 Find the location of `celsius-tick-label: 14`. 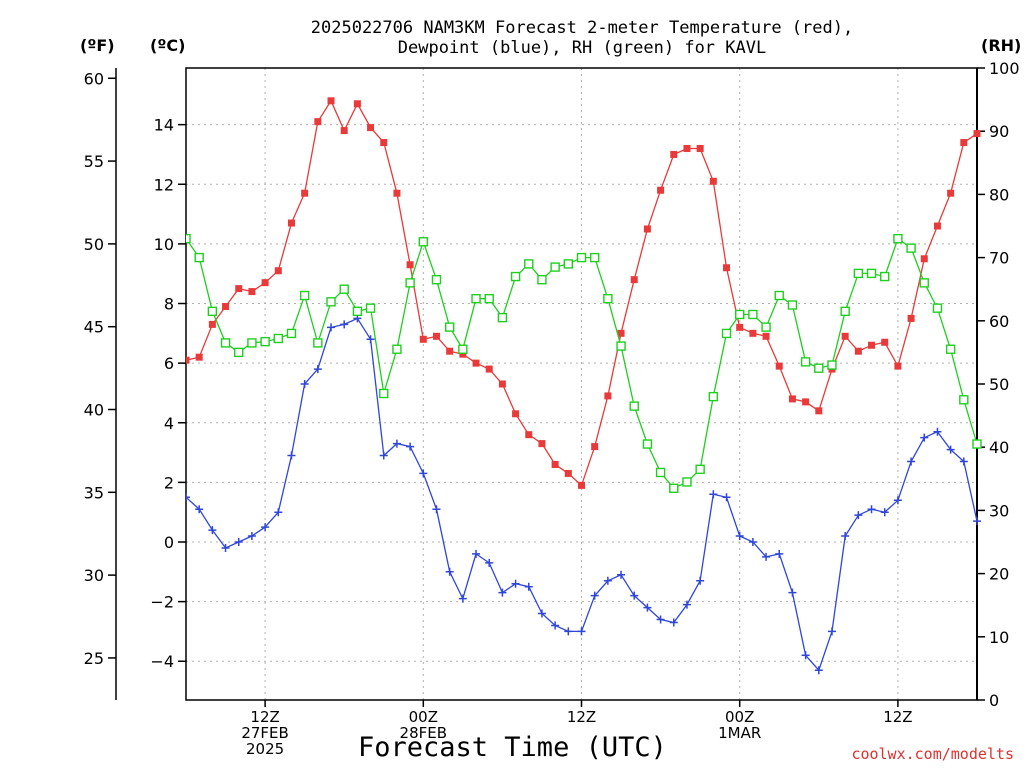

celsius-tick-label: 14 is located at coordinates (164, 125).